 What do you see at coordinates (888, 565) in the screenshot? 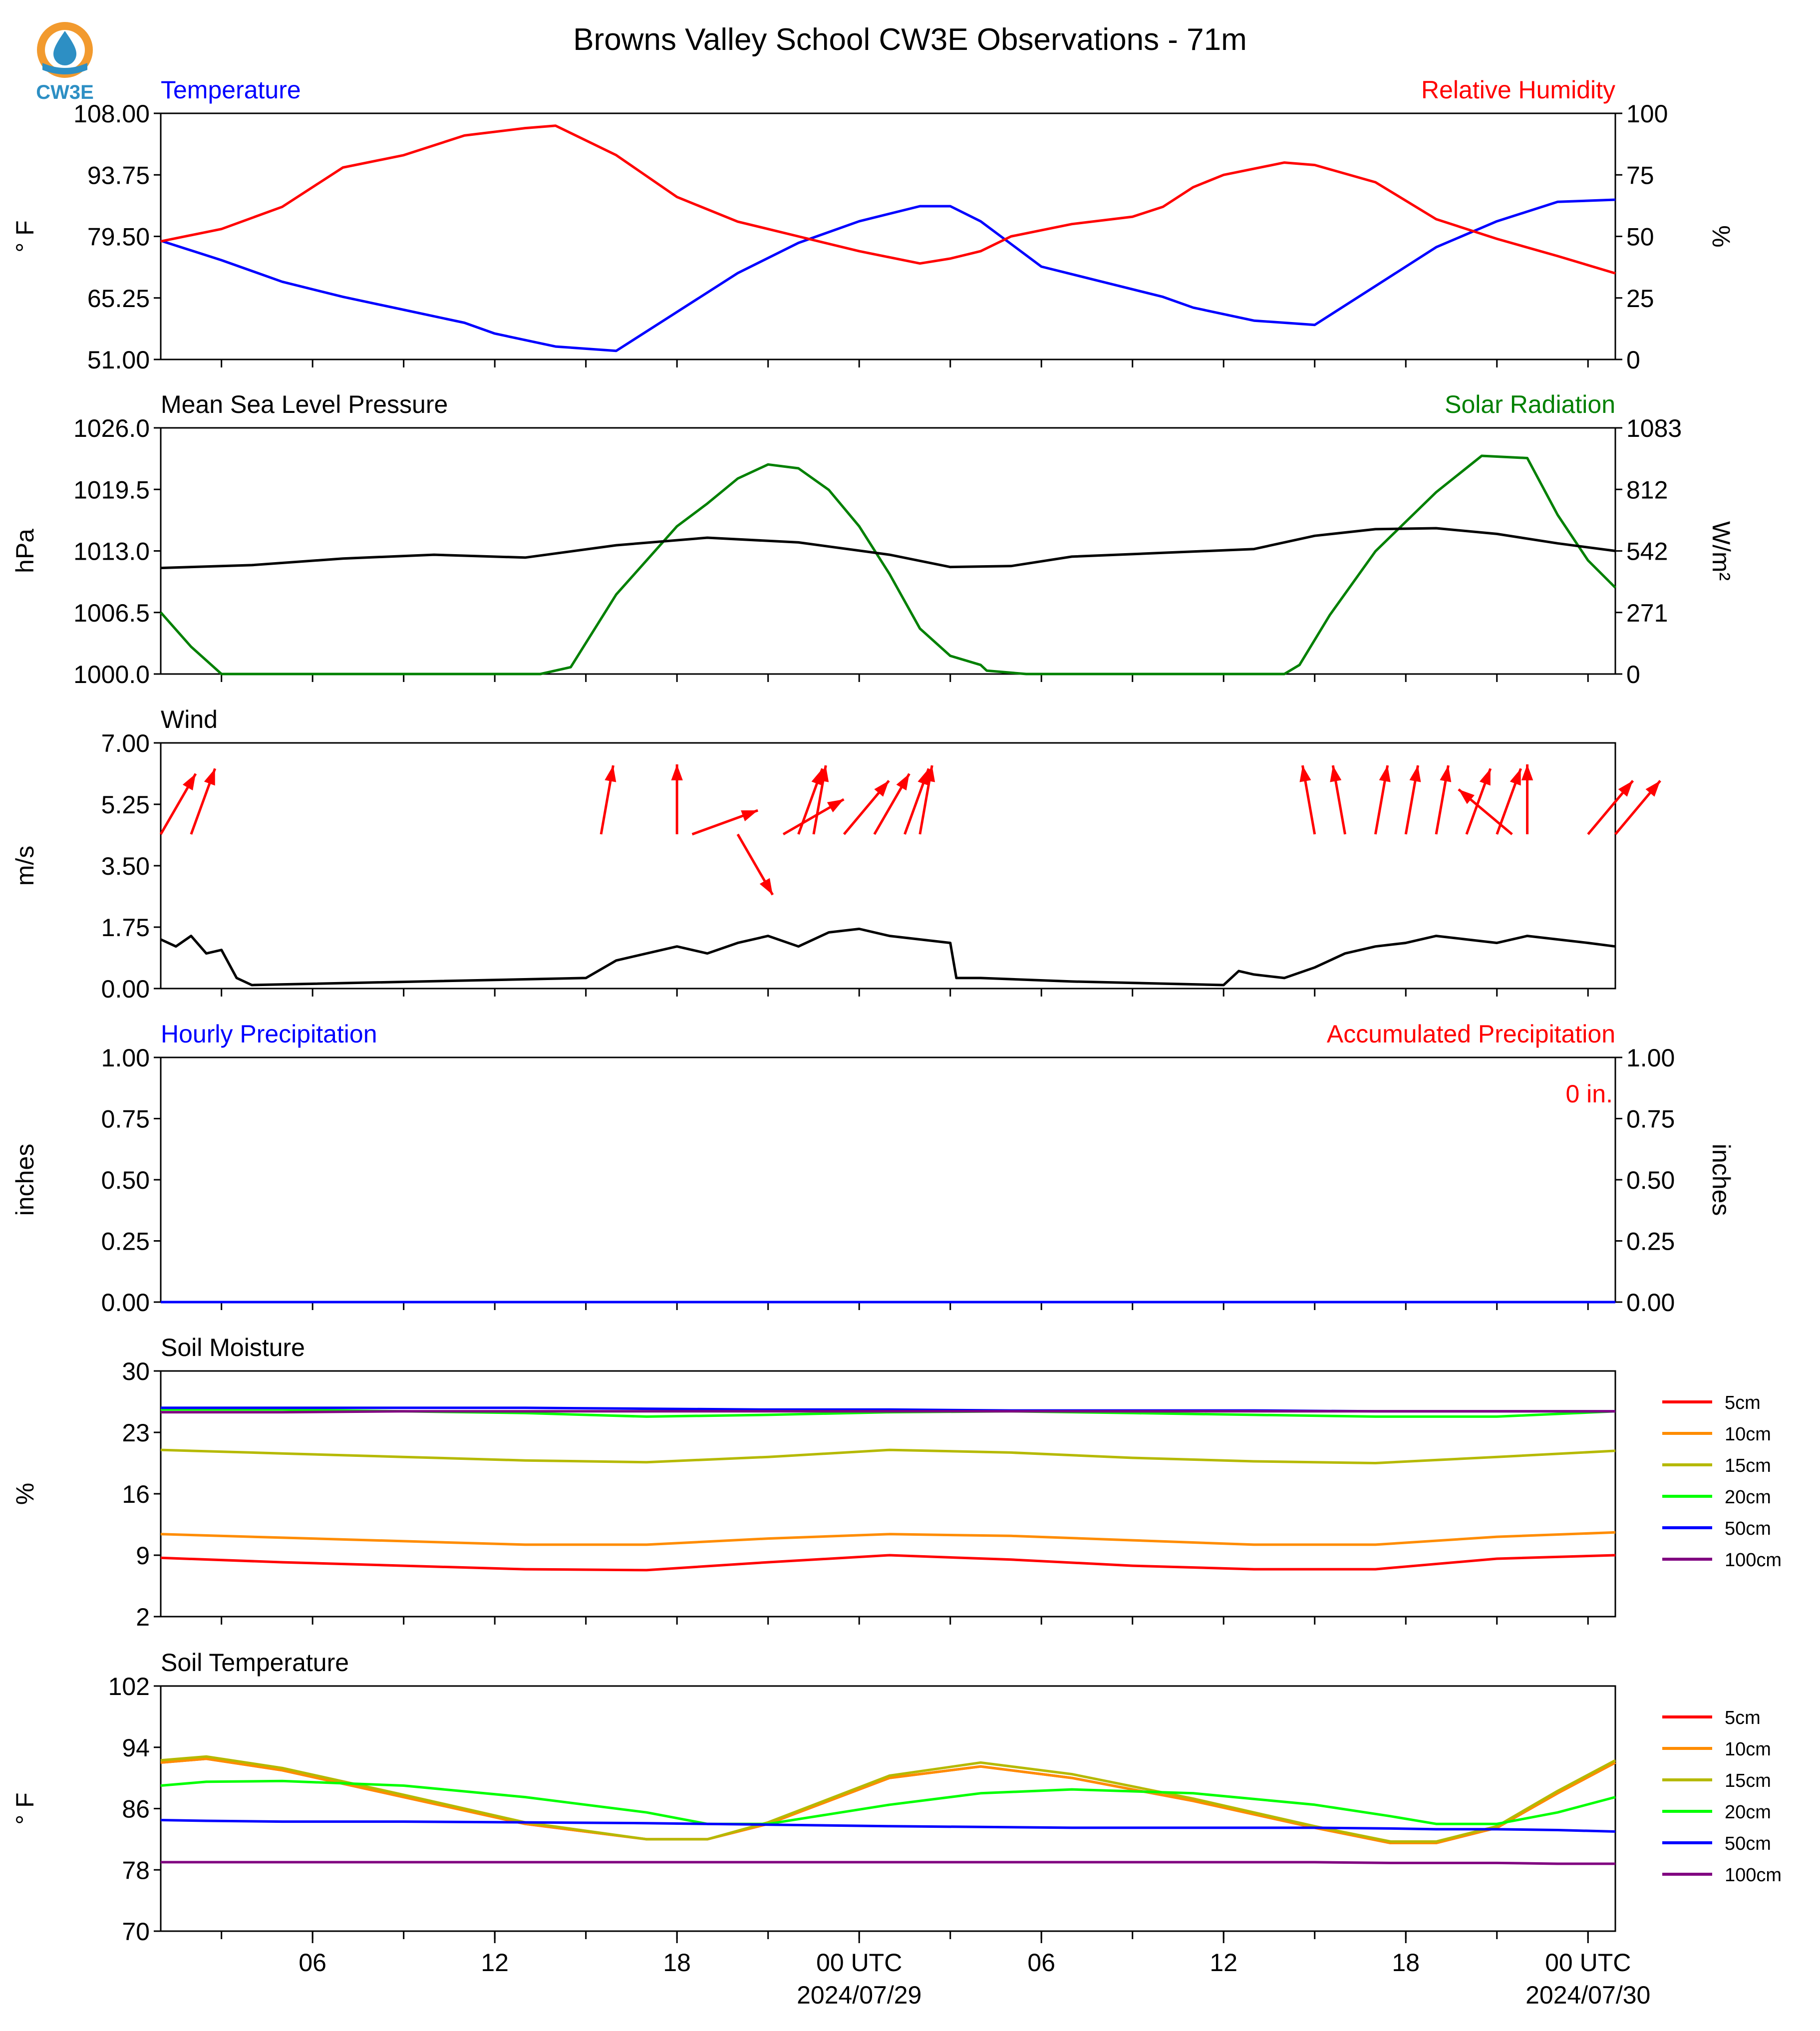
I see `solar-radiation-line` at bounding box center [888, 565].